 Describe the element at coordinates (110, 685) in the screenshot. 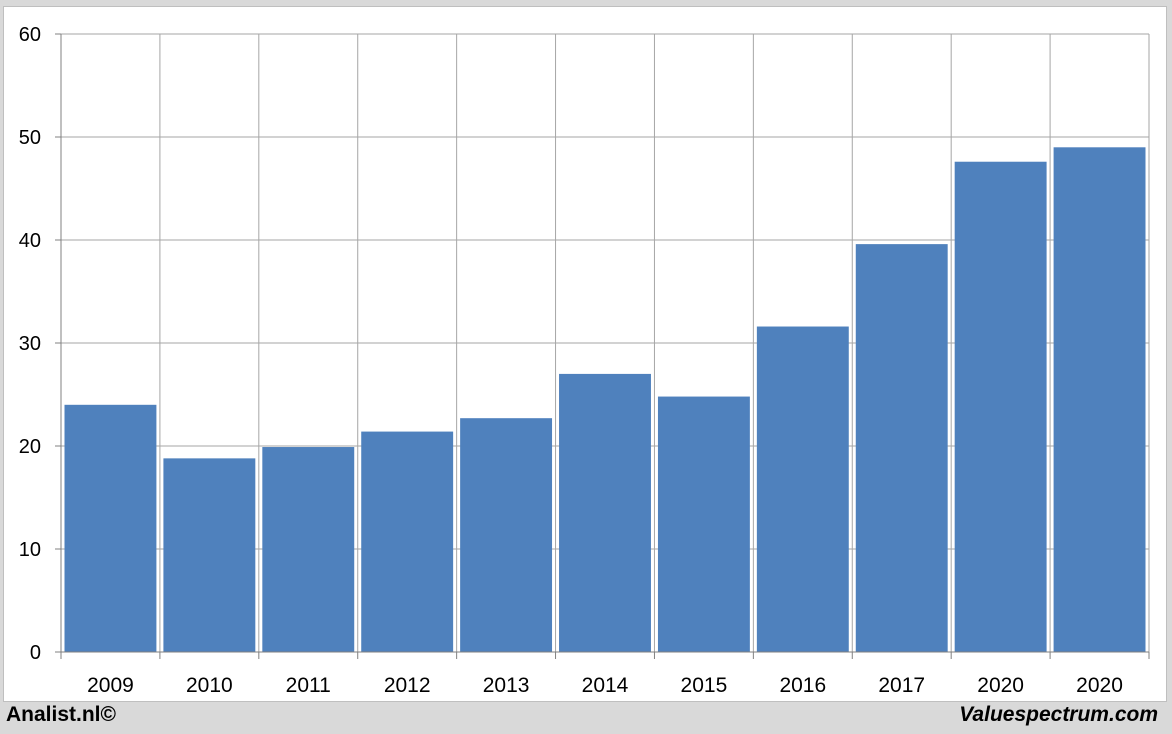

I see `x-category-label: 2009` at that location.